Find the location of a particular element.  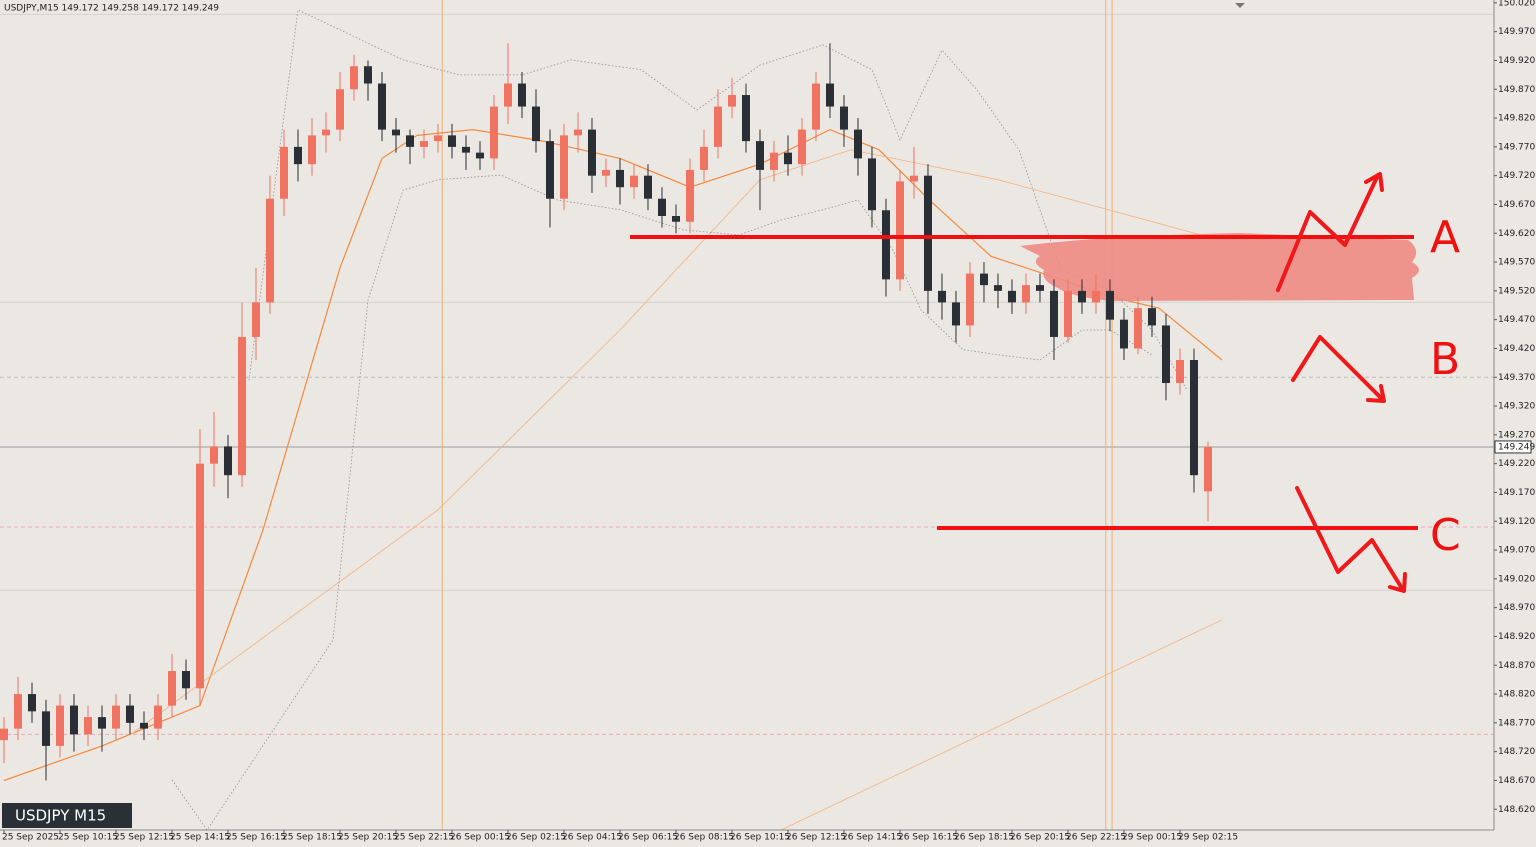

x-tick-label: 25 Sep 2025 is located at coordinates (30, 838).